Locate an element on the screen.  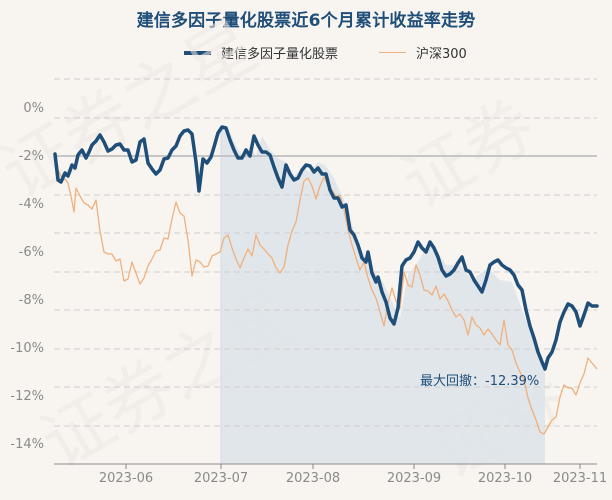
y-tick-label: -4% is located at coordinates (31, 204).